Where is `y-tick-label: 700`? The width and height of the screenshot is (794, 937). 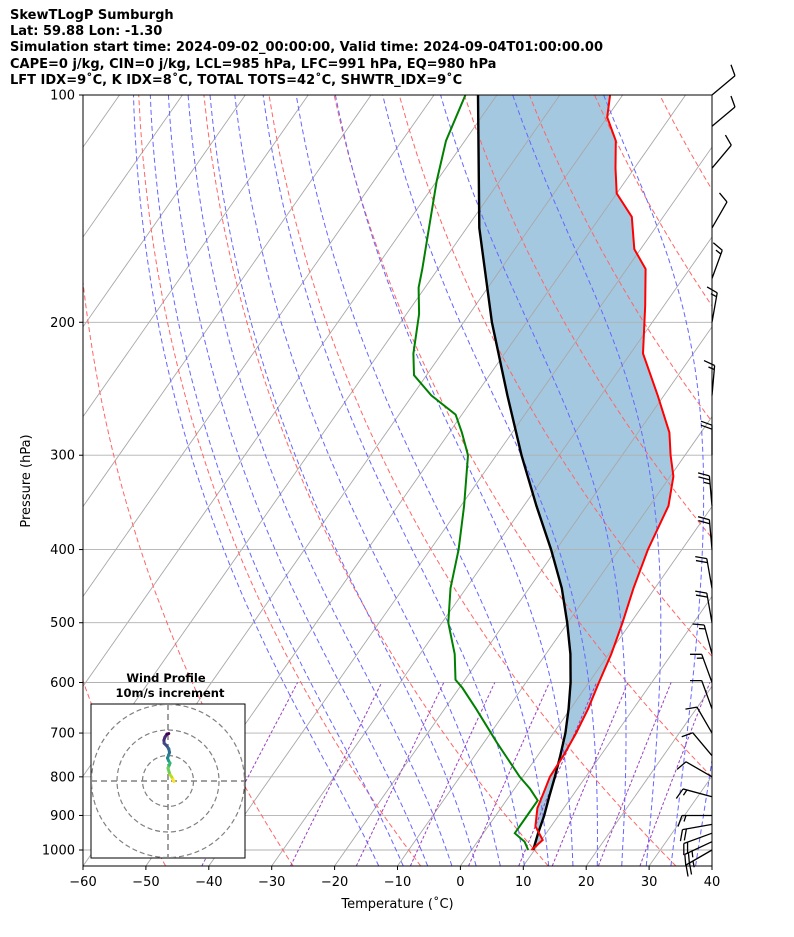 y-tick-label: 700 is located at coordinates (62, 734).